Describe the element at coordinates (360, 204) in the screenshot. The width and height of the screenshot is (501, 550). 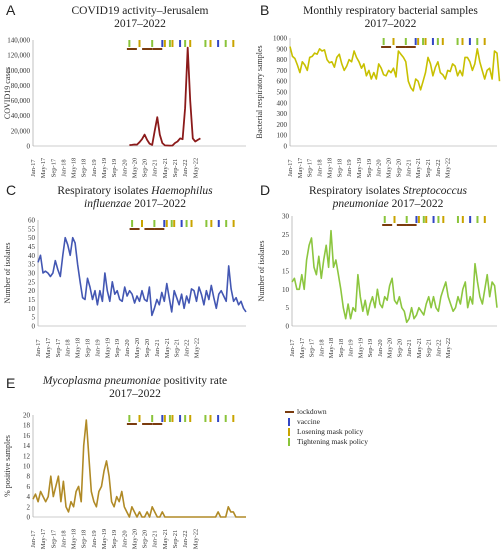
I see `panel-d-title-italic2: pneumoniae` at that location.